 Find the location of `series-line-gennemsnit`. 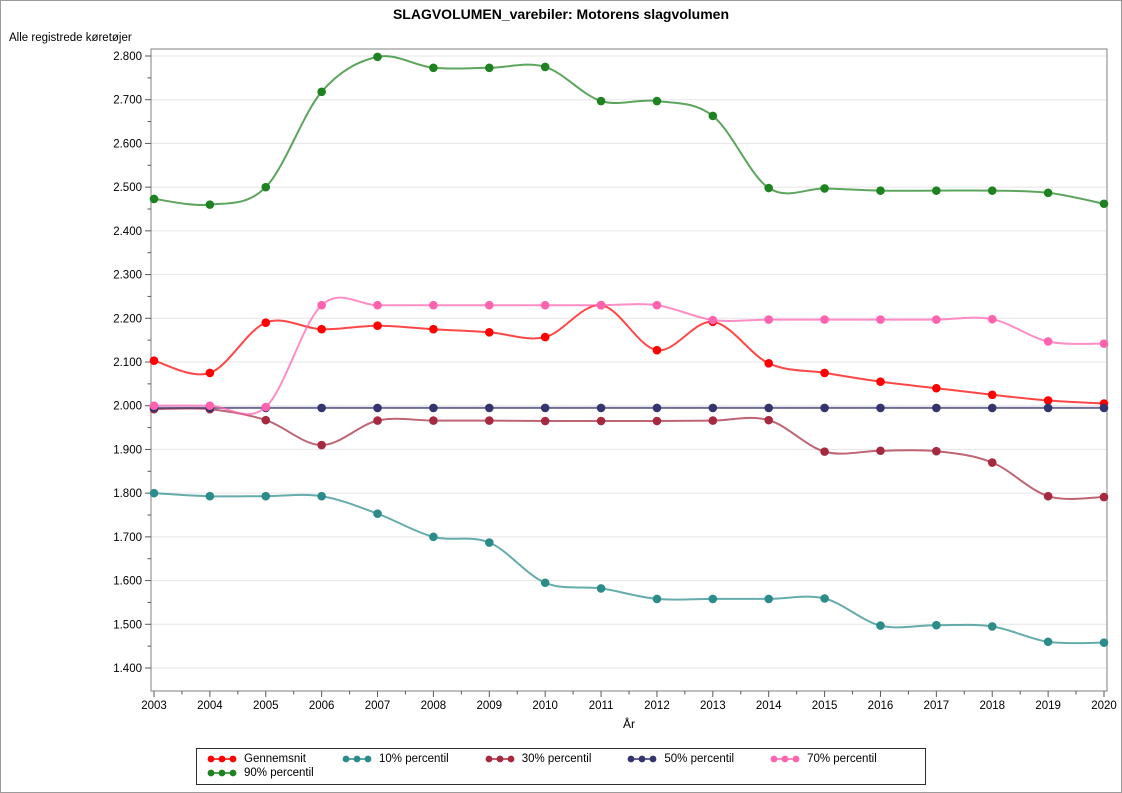

series-line-gennemsnit is located at coordinates (629, 354).